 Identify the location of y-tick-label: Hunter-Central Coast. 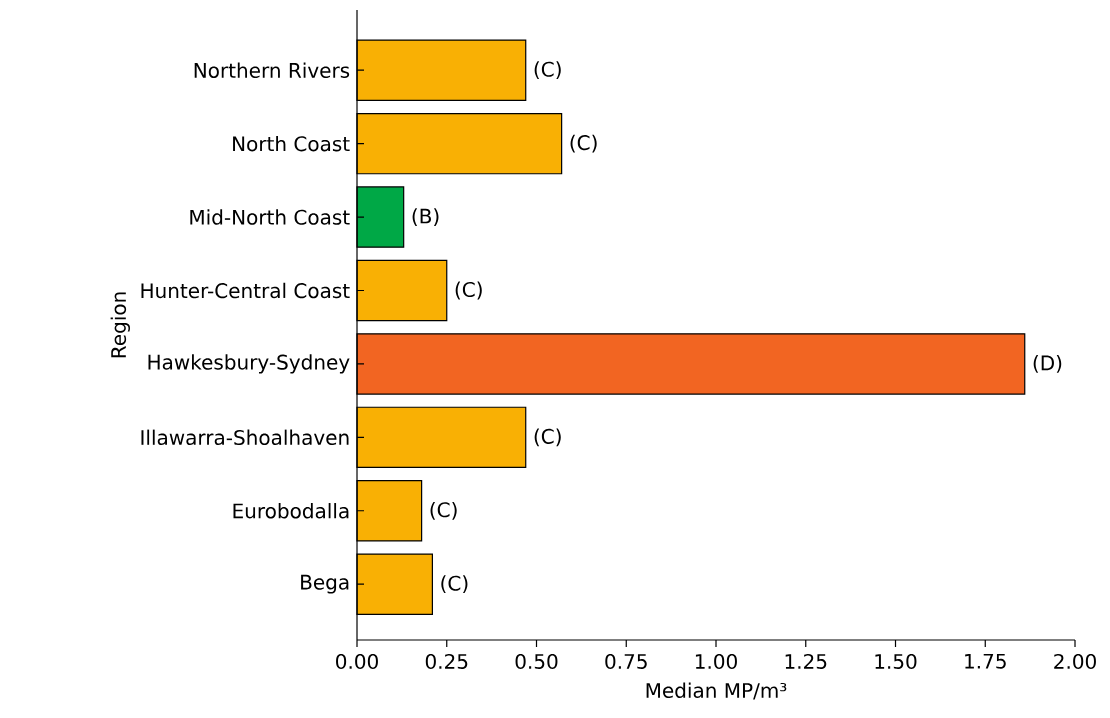
(245, 290).